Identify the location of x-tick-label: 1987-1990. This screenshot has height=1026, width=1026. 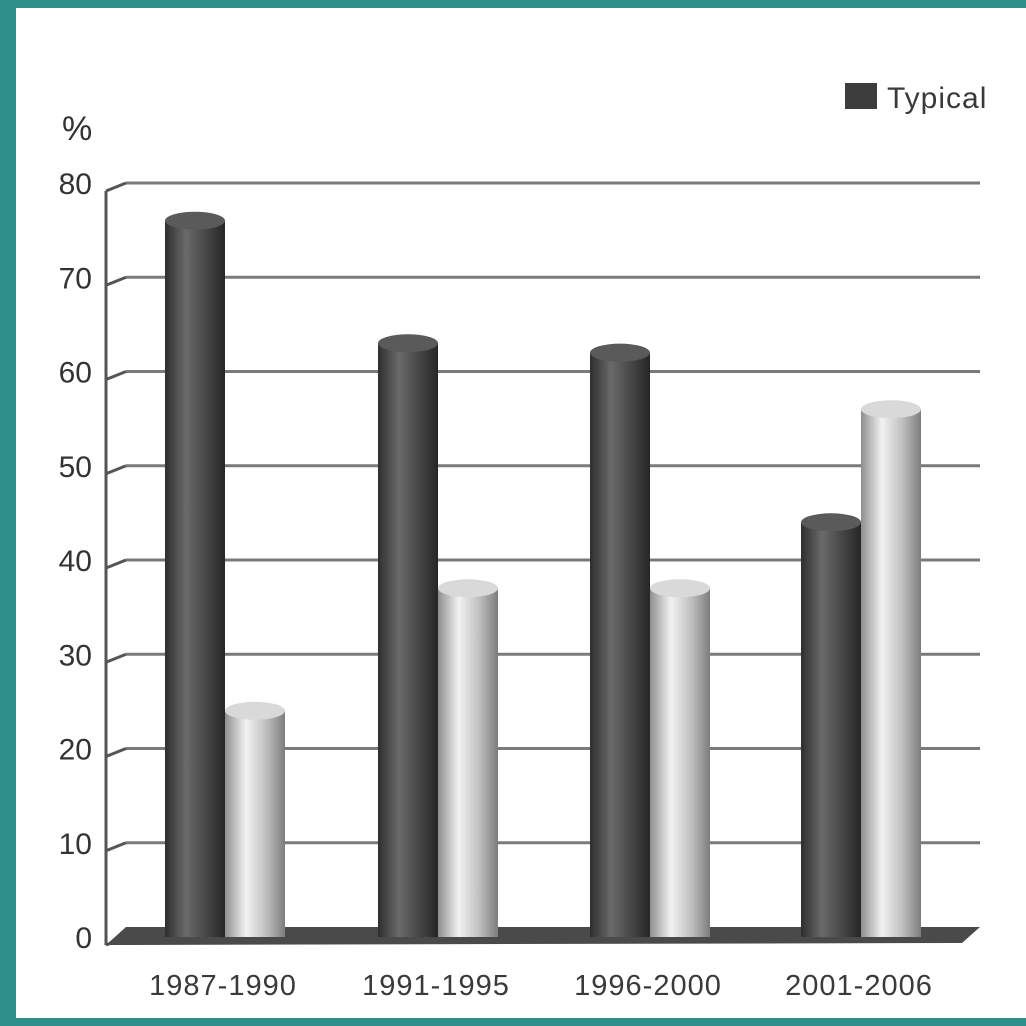
(223, 986).